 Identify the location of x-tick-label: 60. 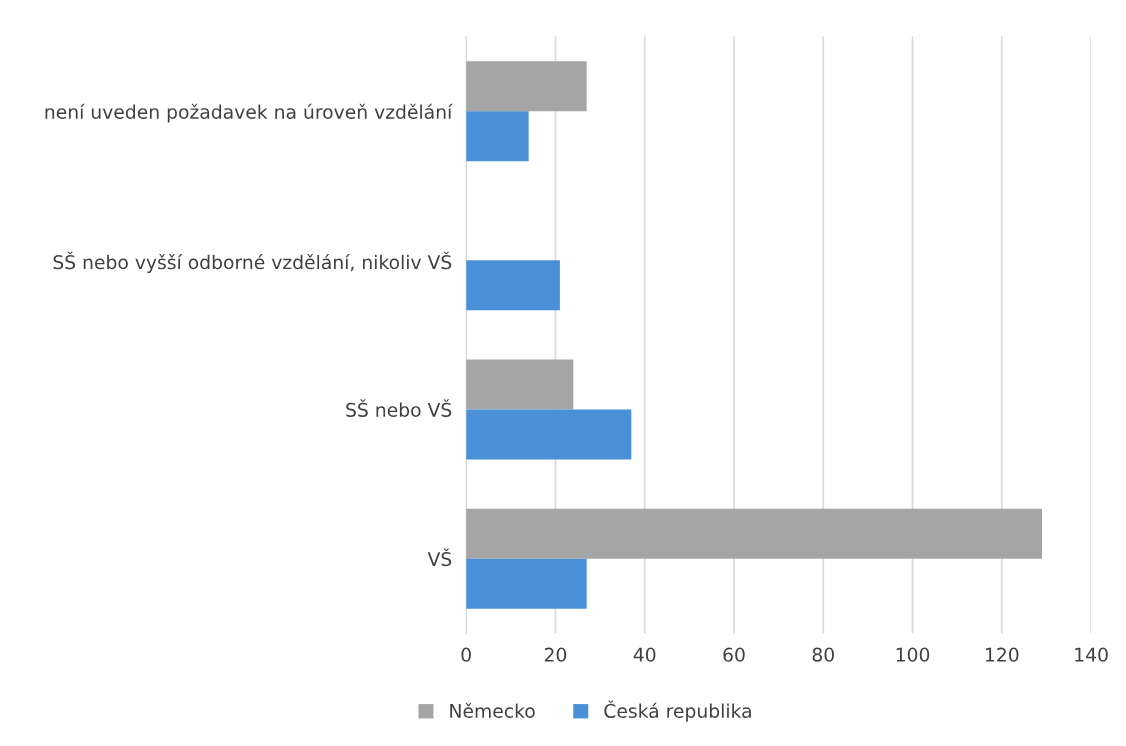
(734, 654).